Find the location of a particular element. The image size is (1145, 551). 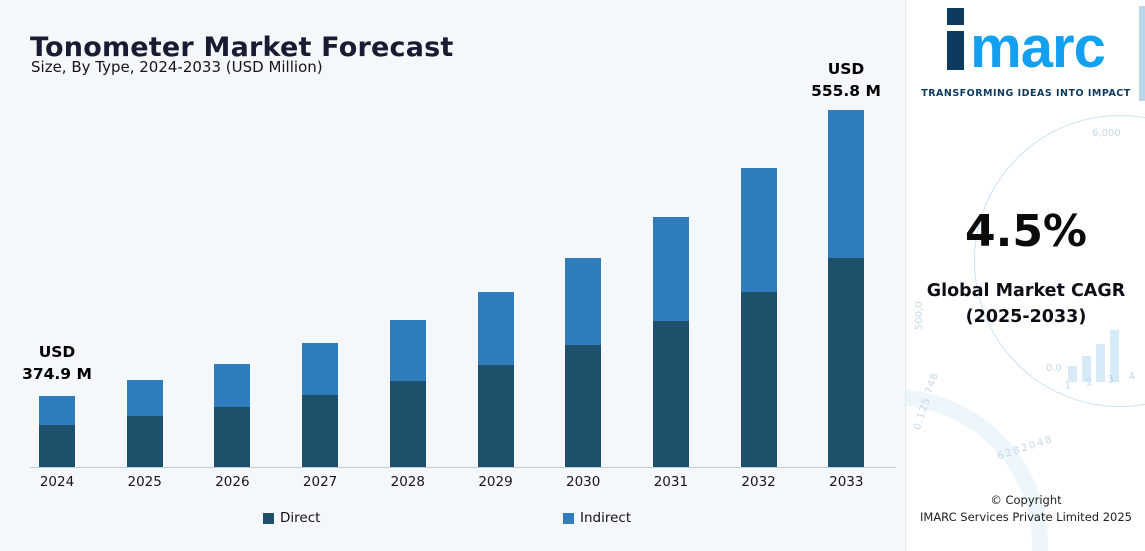

bar-segment-indirect-2028 is located at coordinates (407, 350).